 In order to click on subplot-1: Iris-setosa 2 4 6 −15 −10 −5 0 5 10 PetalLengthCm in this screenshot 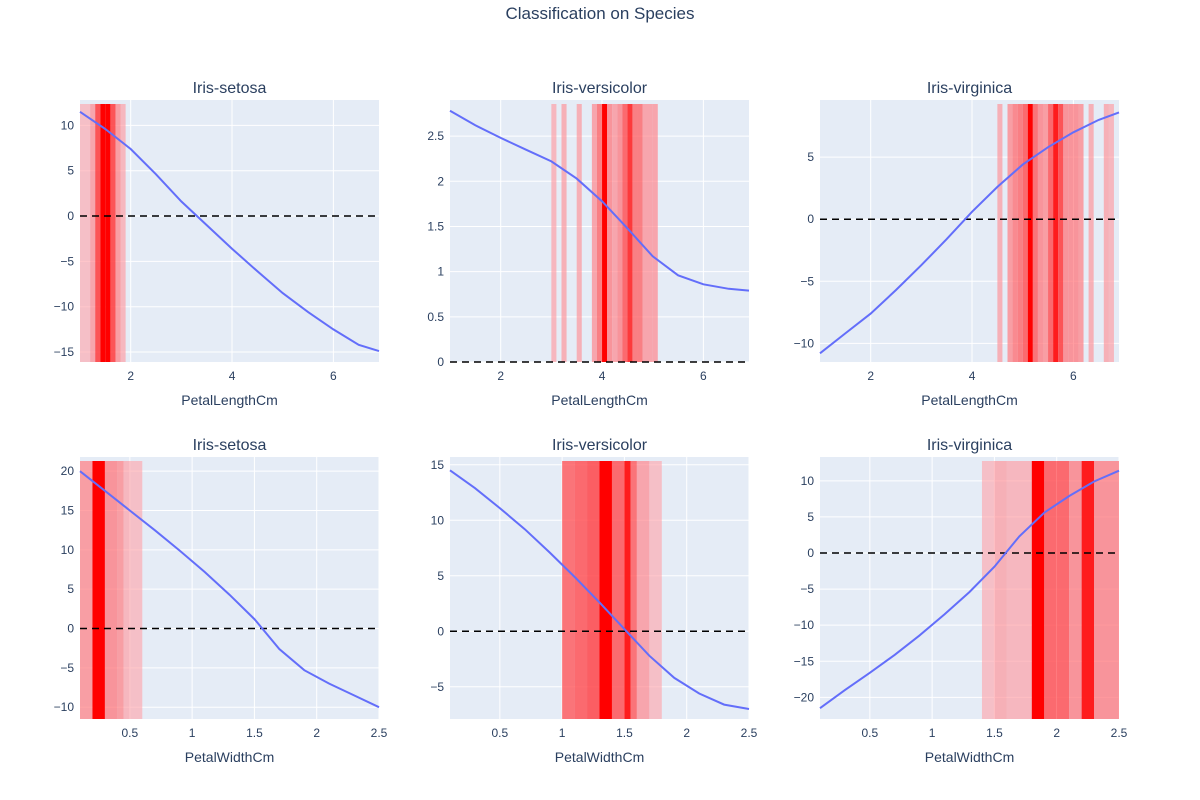, I will do `click(217, 244)`.